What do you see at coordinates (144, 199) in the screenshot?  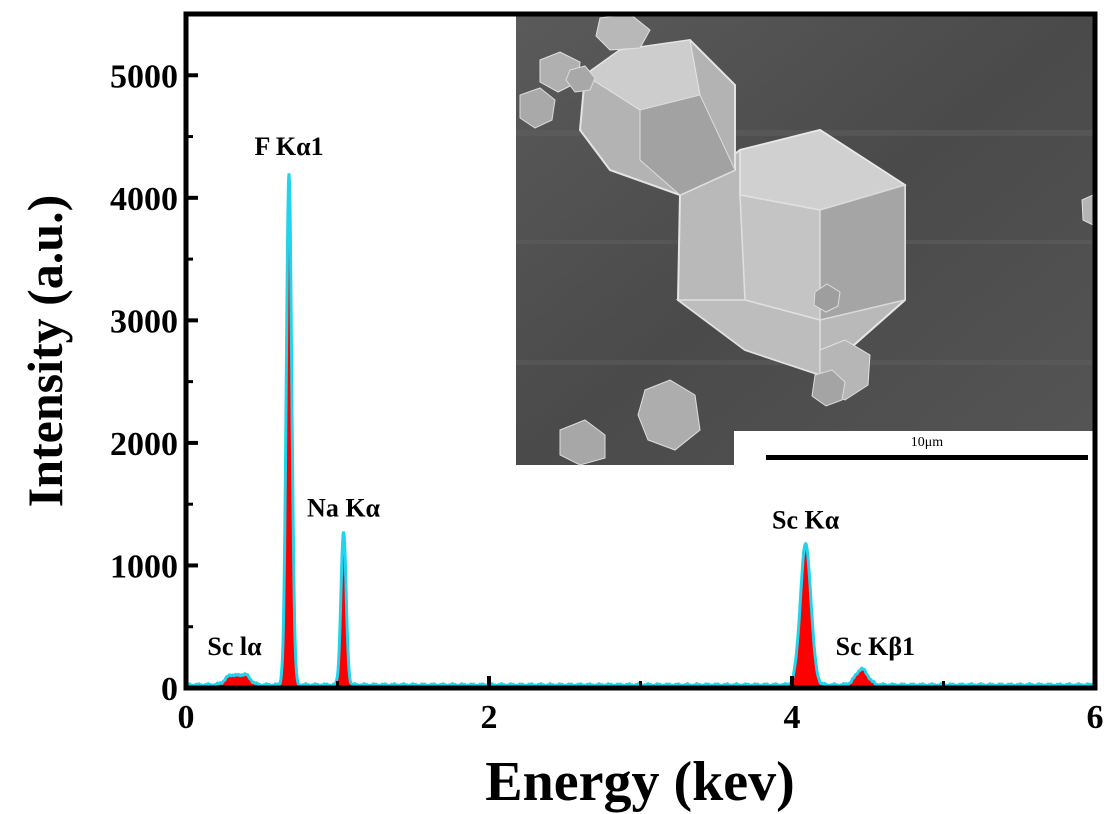 I see `y-tick-label: 4000` at bounding box center [144, 199].